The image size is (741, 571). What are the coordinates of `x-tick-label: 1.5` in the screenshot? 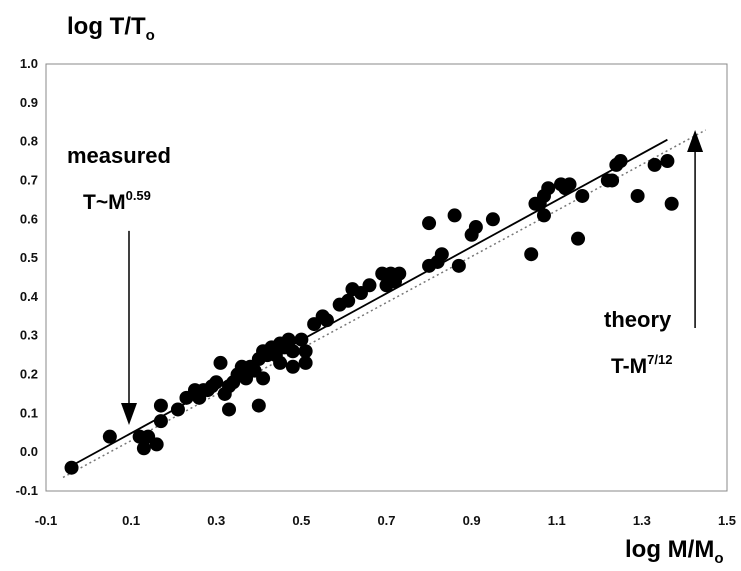 It's located at (727, 520).